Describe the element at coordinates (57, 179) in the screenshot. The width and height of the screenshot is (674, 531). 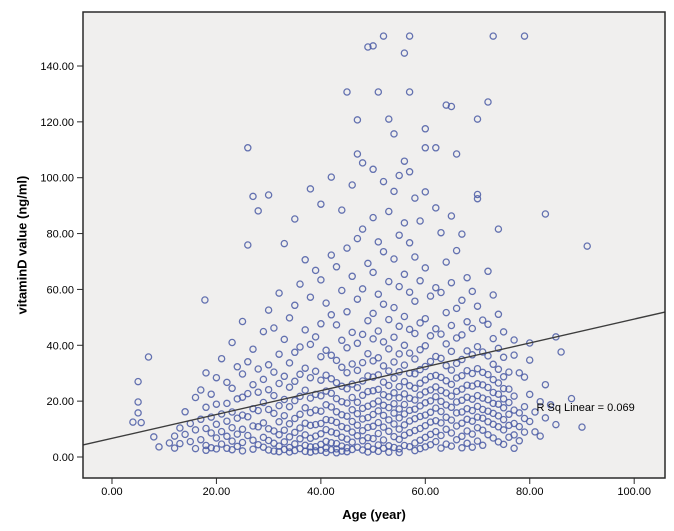
I see `y-tick-label: 100.00` at that location.